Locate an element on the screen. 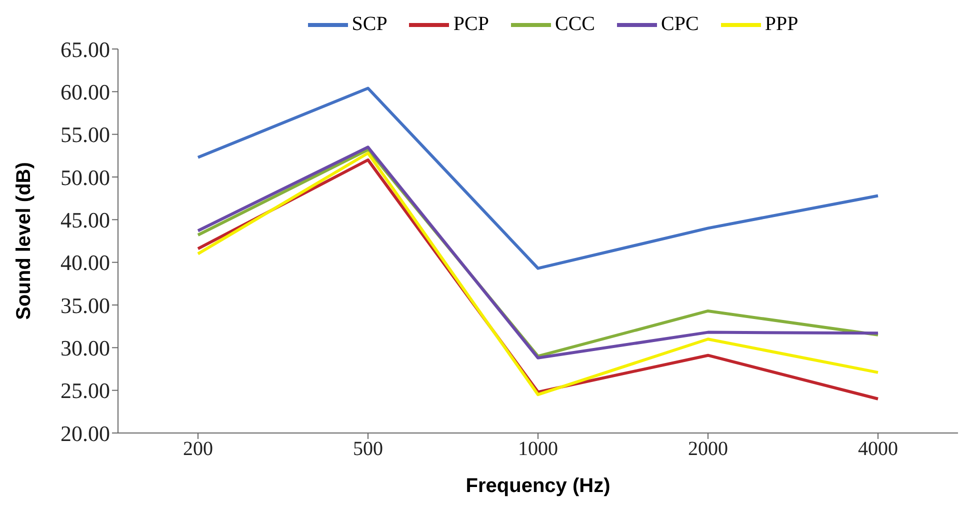 This screenshot has width=976, height=515. x-tick-label: 4000 is located at coordinates (878, 449).